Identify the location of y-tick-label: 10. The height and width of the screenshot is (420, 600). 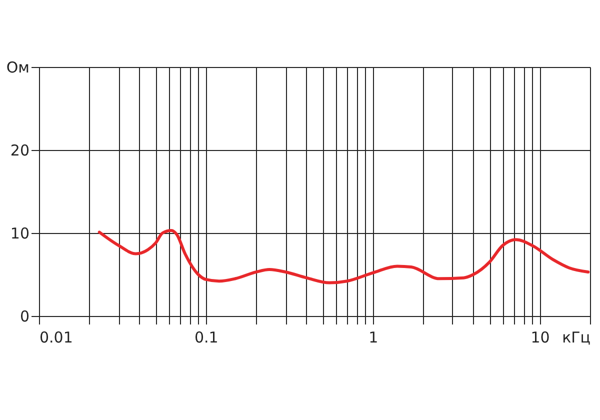
(20, 233).